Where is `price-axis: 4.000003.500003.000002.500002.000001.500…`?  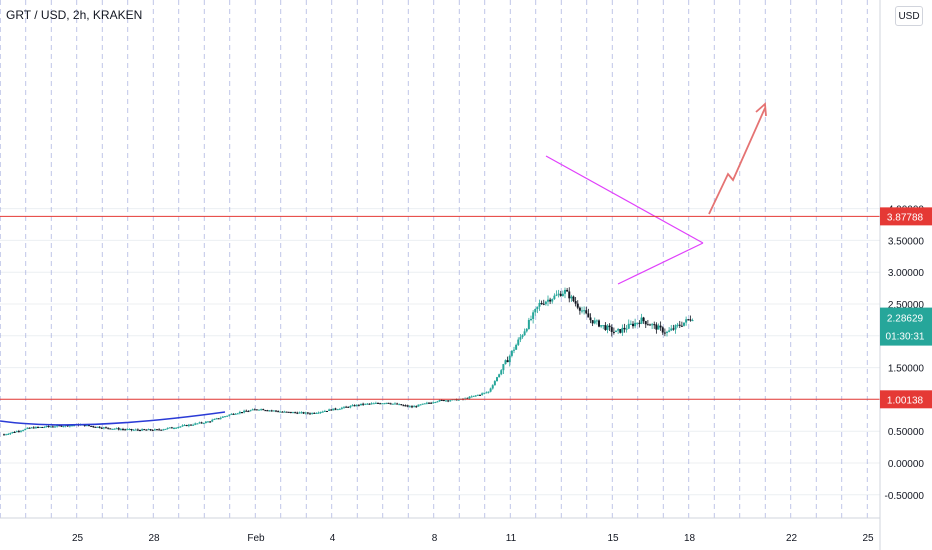 price-axis: 4.000003.500003.000002.500002.000001.500… is located at coordinates (905, 275).